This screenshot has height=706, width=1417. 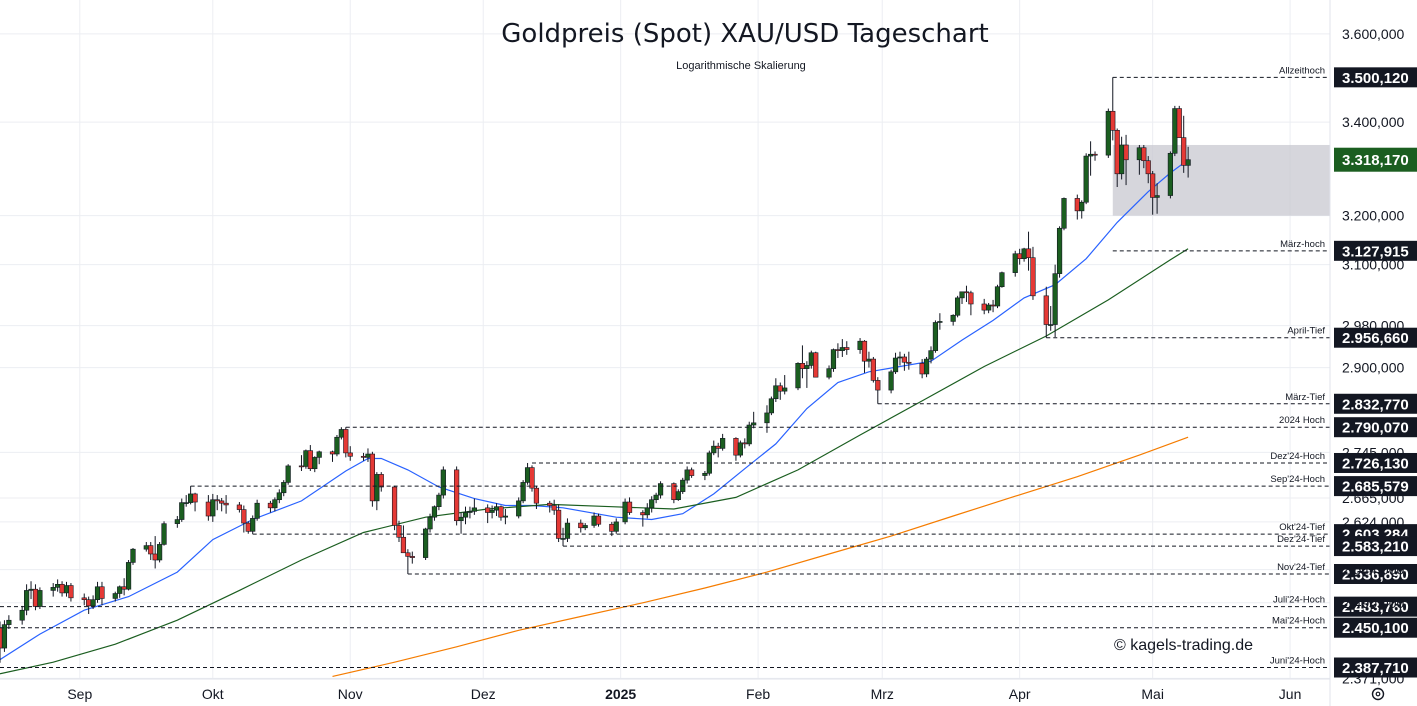 I want to click on level-note: Nov'24-Tief, so click(x=1301, y=567).